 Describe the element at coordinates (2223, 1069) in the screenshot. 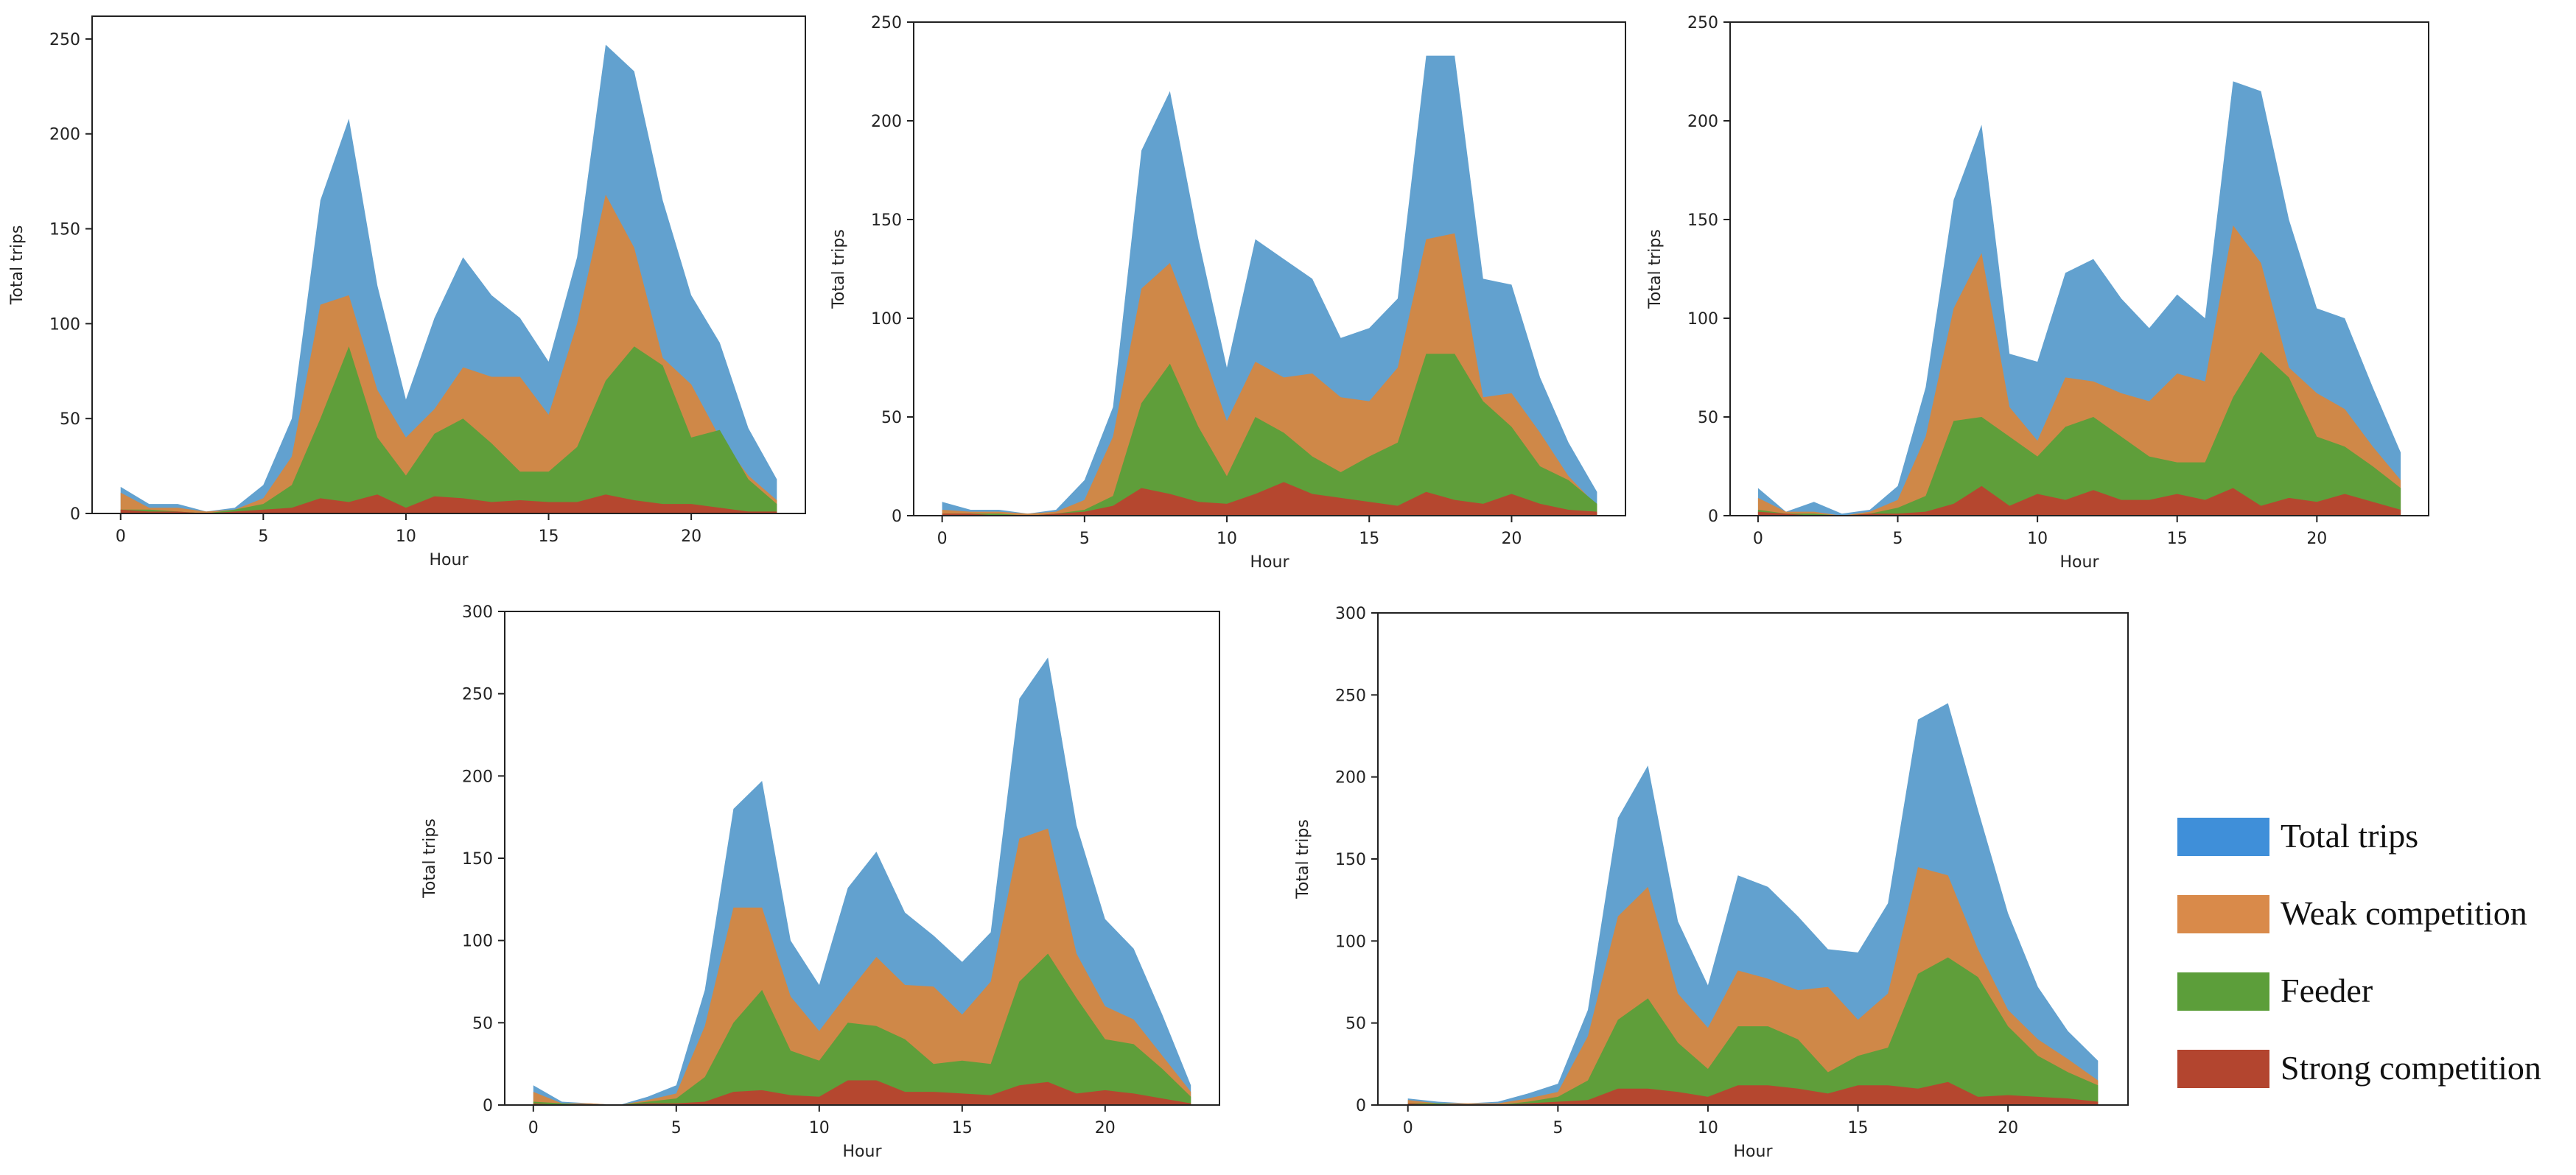

I see `legend-swatch-strong-competition` at that location.